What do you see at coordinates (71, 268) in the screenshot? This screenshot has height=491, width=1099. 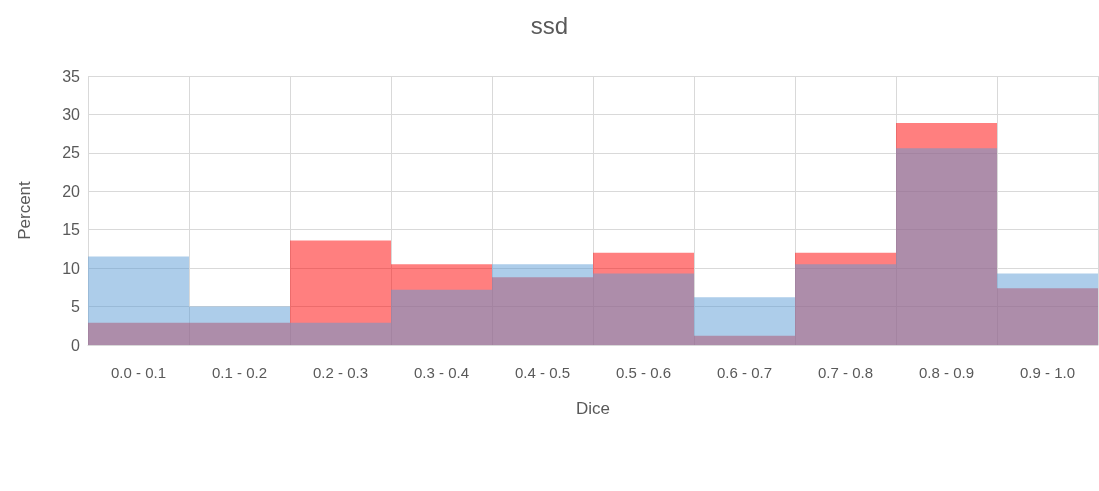 I see `y-tick-label: 10` at bounding box center [71, 268].